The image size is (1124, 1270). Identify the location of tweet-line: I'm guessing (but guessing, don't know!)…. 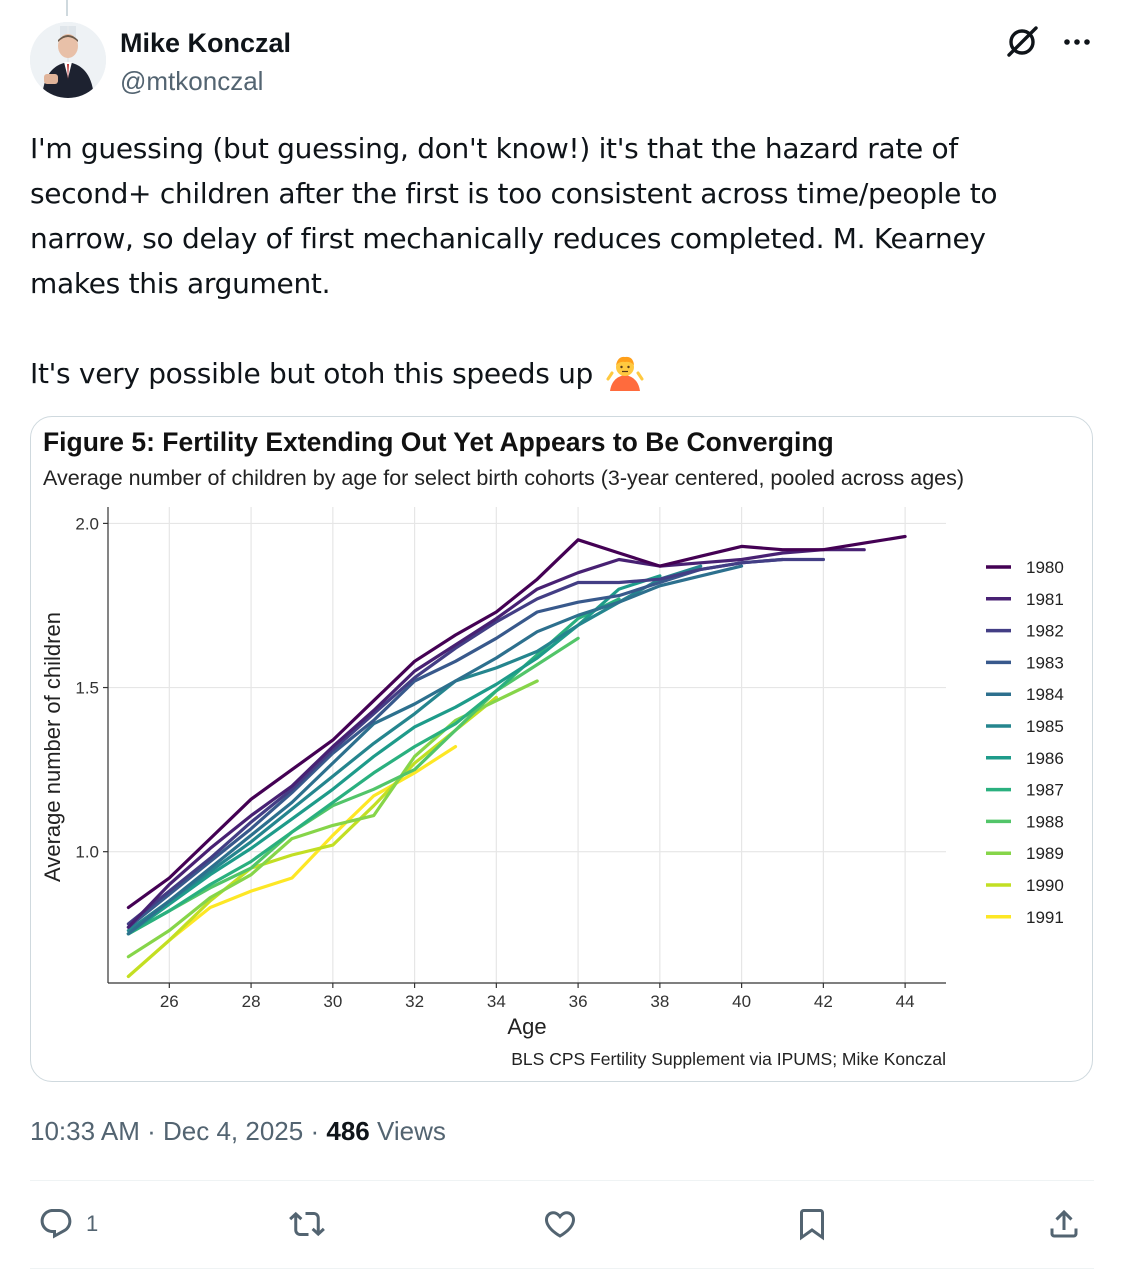
(494, 148).